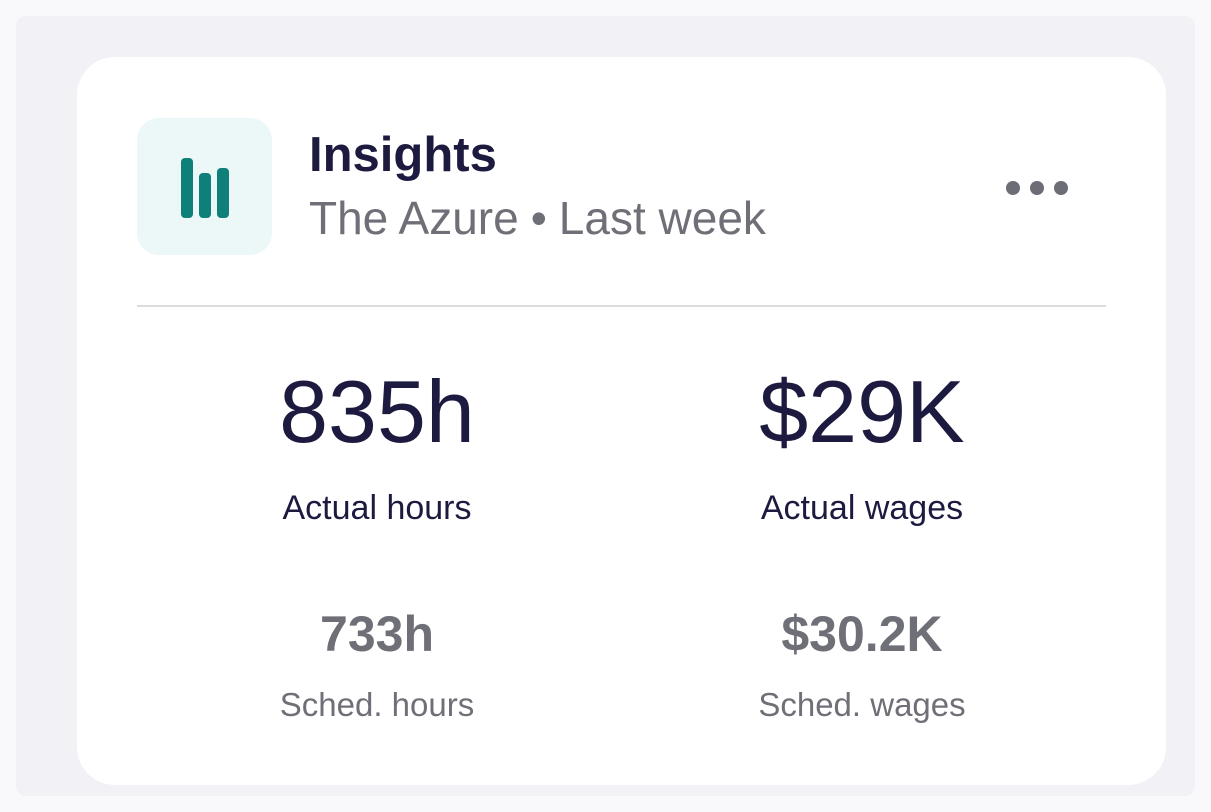 Image resolution: width=1211 pixels, height=812 pixels. Describe the element at coordinates (862, 634) in the screenshot. I see `scheduled-wages-value: $30.2K` at that location.